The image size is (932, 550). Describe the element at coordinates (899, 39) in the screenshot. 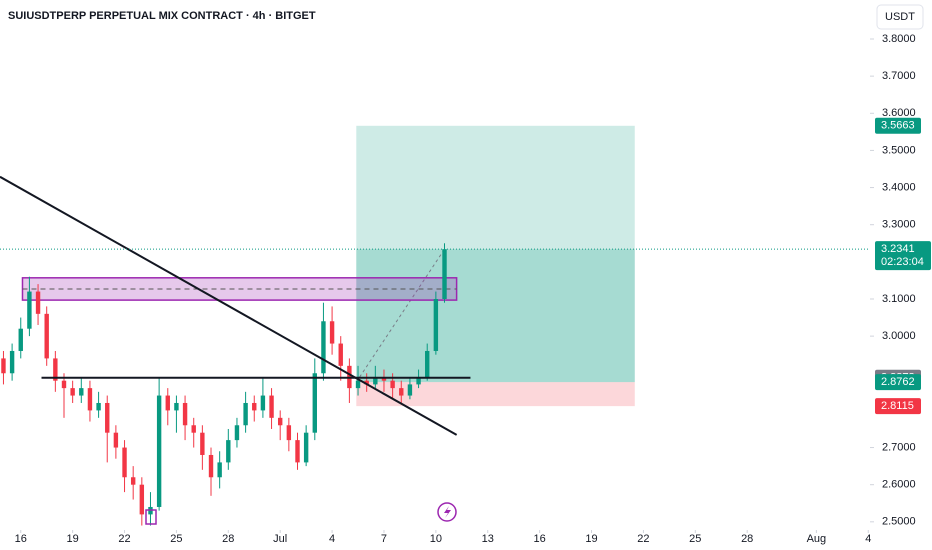

I see `y-tick-label: 3.8000` at that location.